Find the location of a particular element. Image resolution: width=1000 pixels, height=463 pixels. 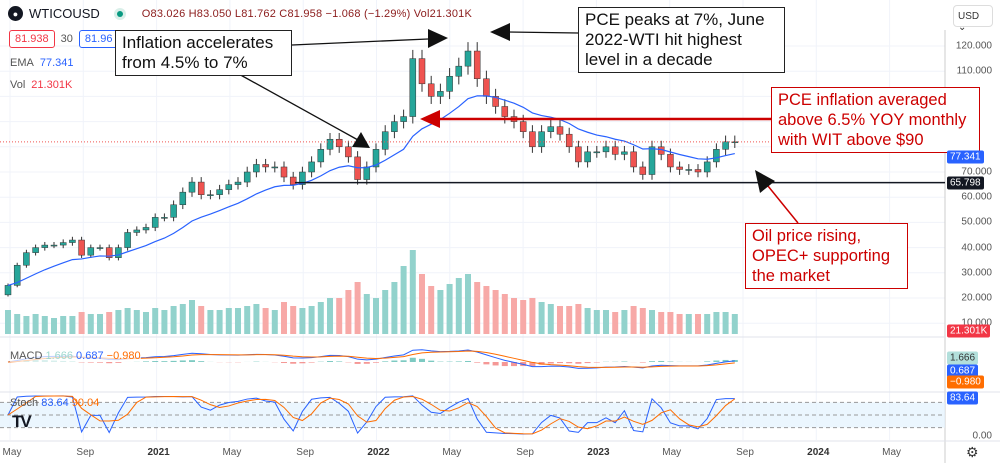

vol-value: 21.301K is located at coordinates (52, 85).